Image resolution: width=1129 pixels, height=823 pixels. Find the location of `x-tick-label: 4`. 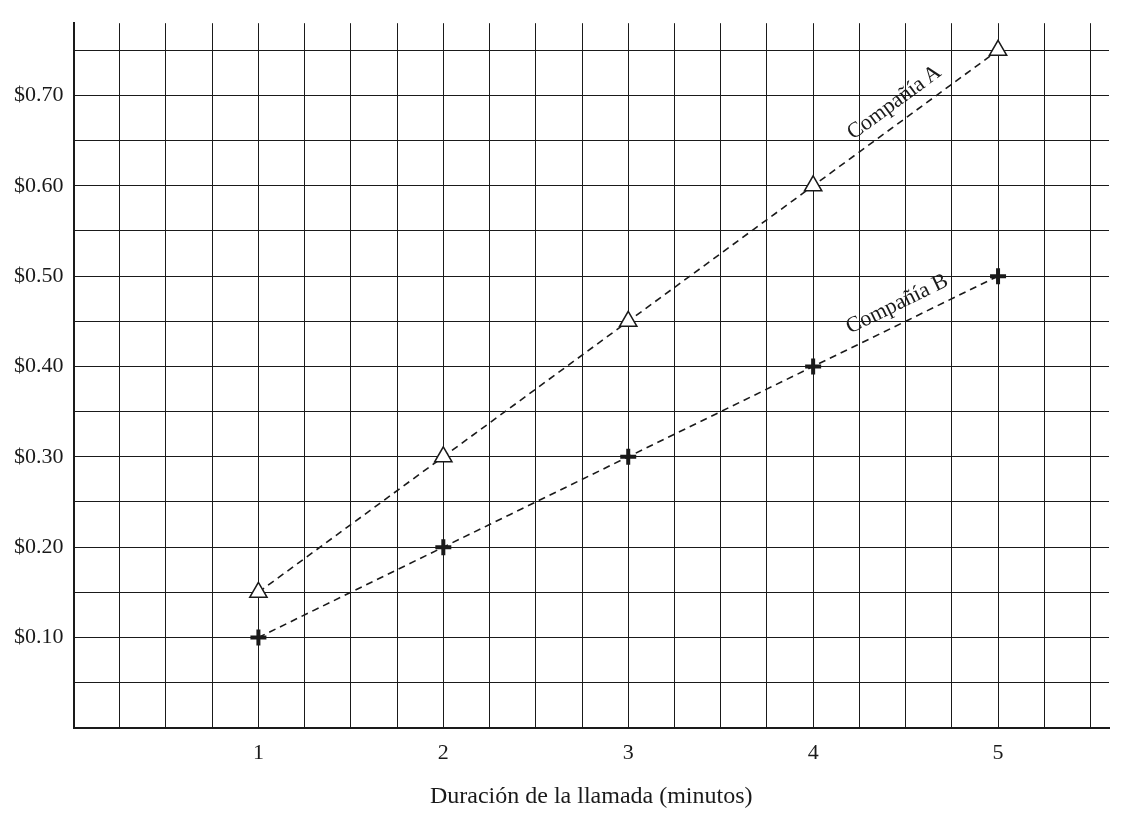

x-tick-label: 4 is located at coordinates (813, 751).